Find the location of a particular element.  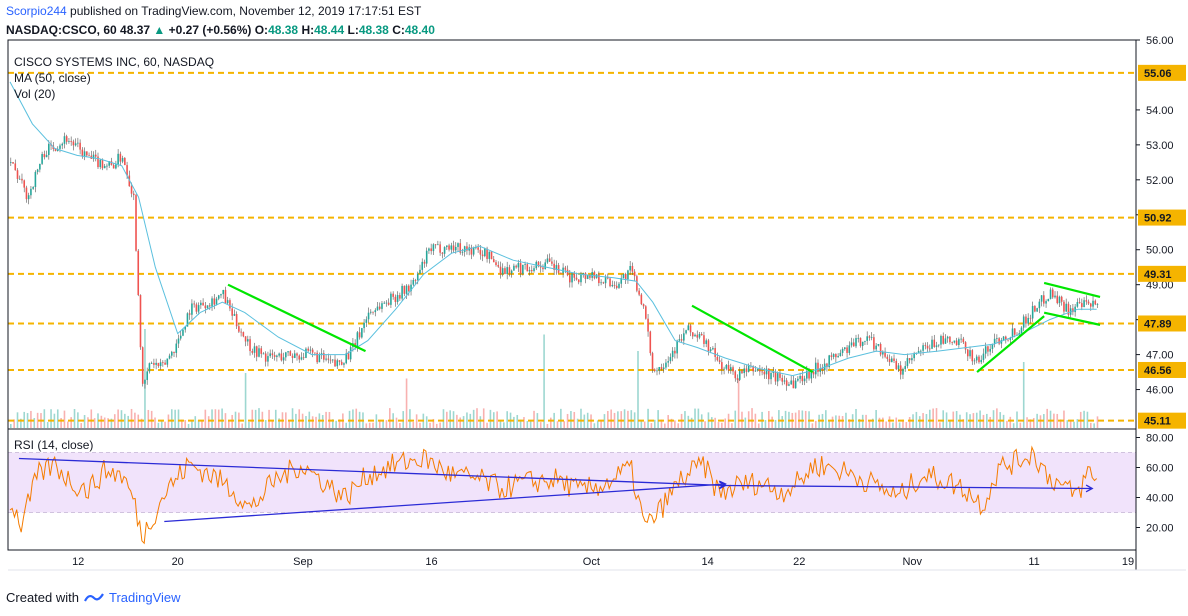

rsi-trendline-arrow is located at coordinates (722, 484).